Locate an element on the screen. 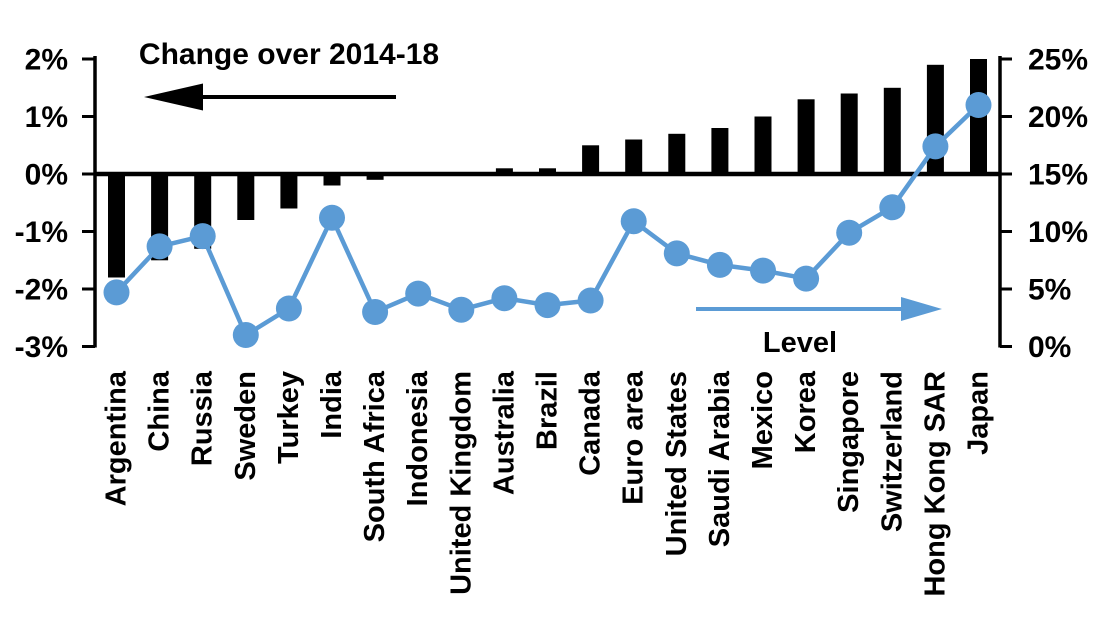  left-axis-tick-label: 2% is located at coordinates (46, 60).